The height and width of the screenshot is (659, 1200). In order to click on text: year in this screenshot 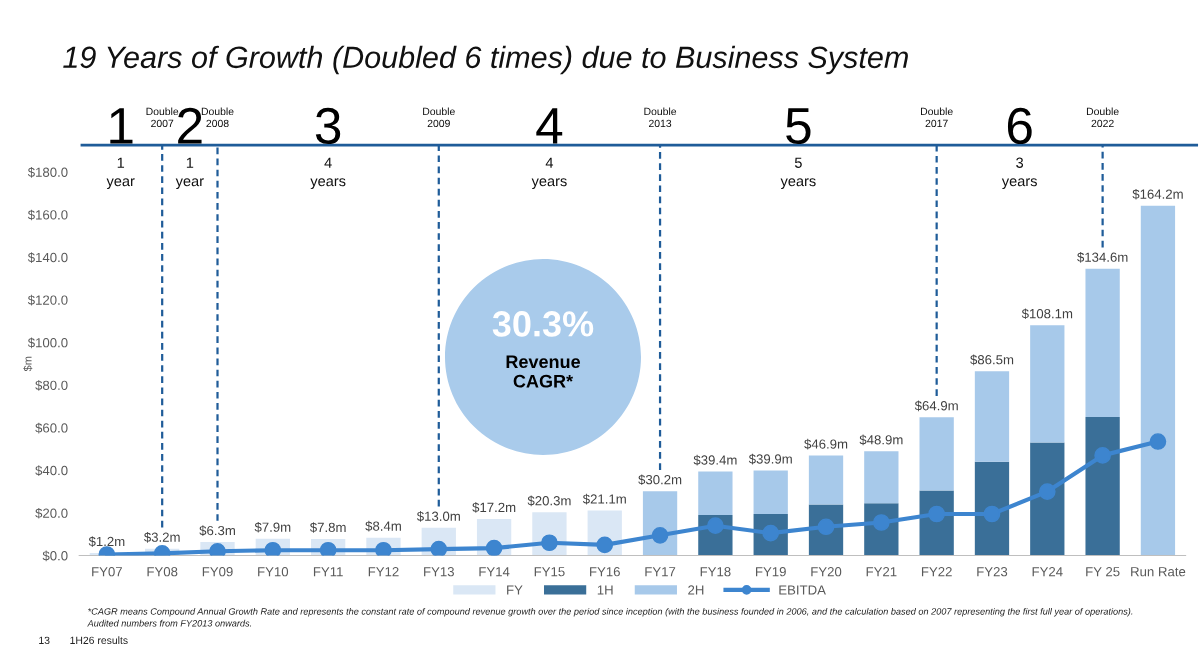, I will do `click(120, 184)`.